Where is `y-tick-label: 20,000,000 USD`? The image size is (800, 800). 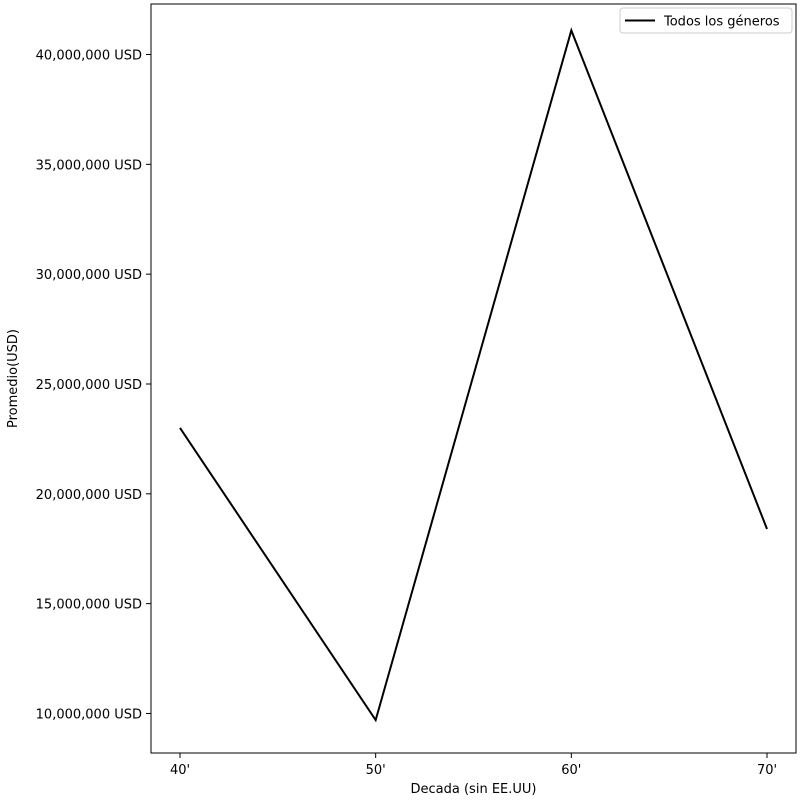
y-tick-label: 20,000,000 USD is located at coordinates (89, 495).